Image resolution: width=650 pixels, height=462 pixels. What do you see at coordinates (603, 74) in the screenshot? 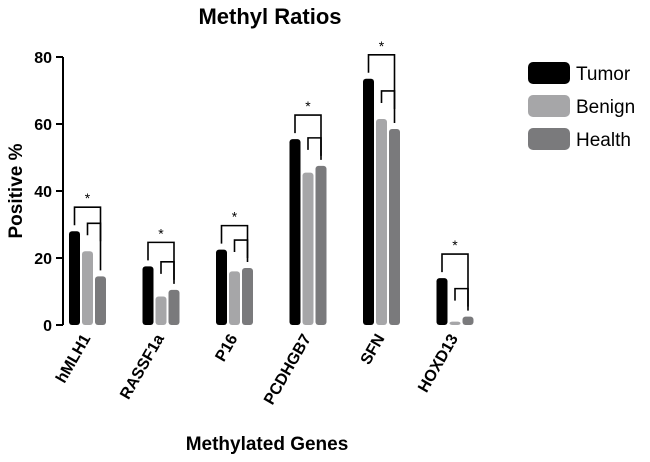
I see `legend-label-tumor: Tumor` at bounding box center [603, 74].